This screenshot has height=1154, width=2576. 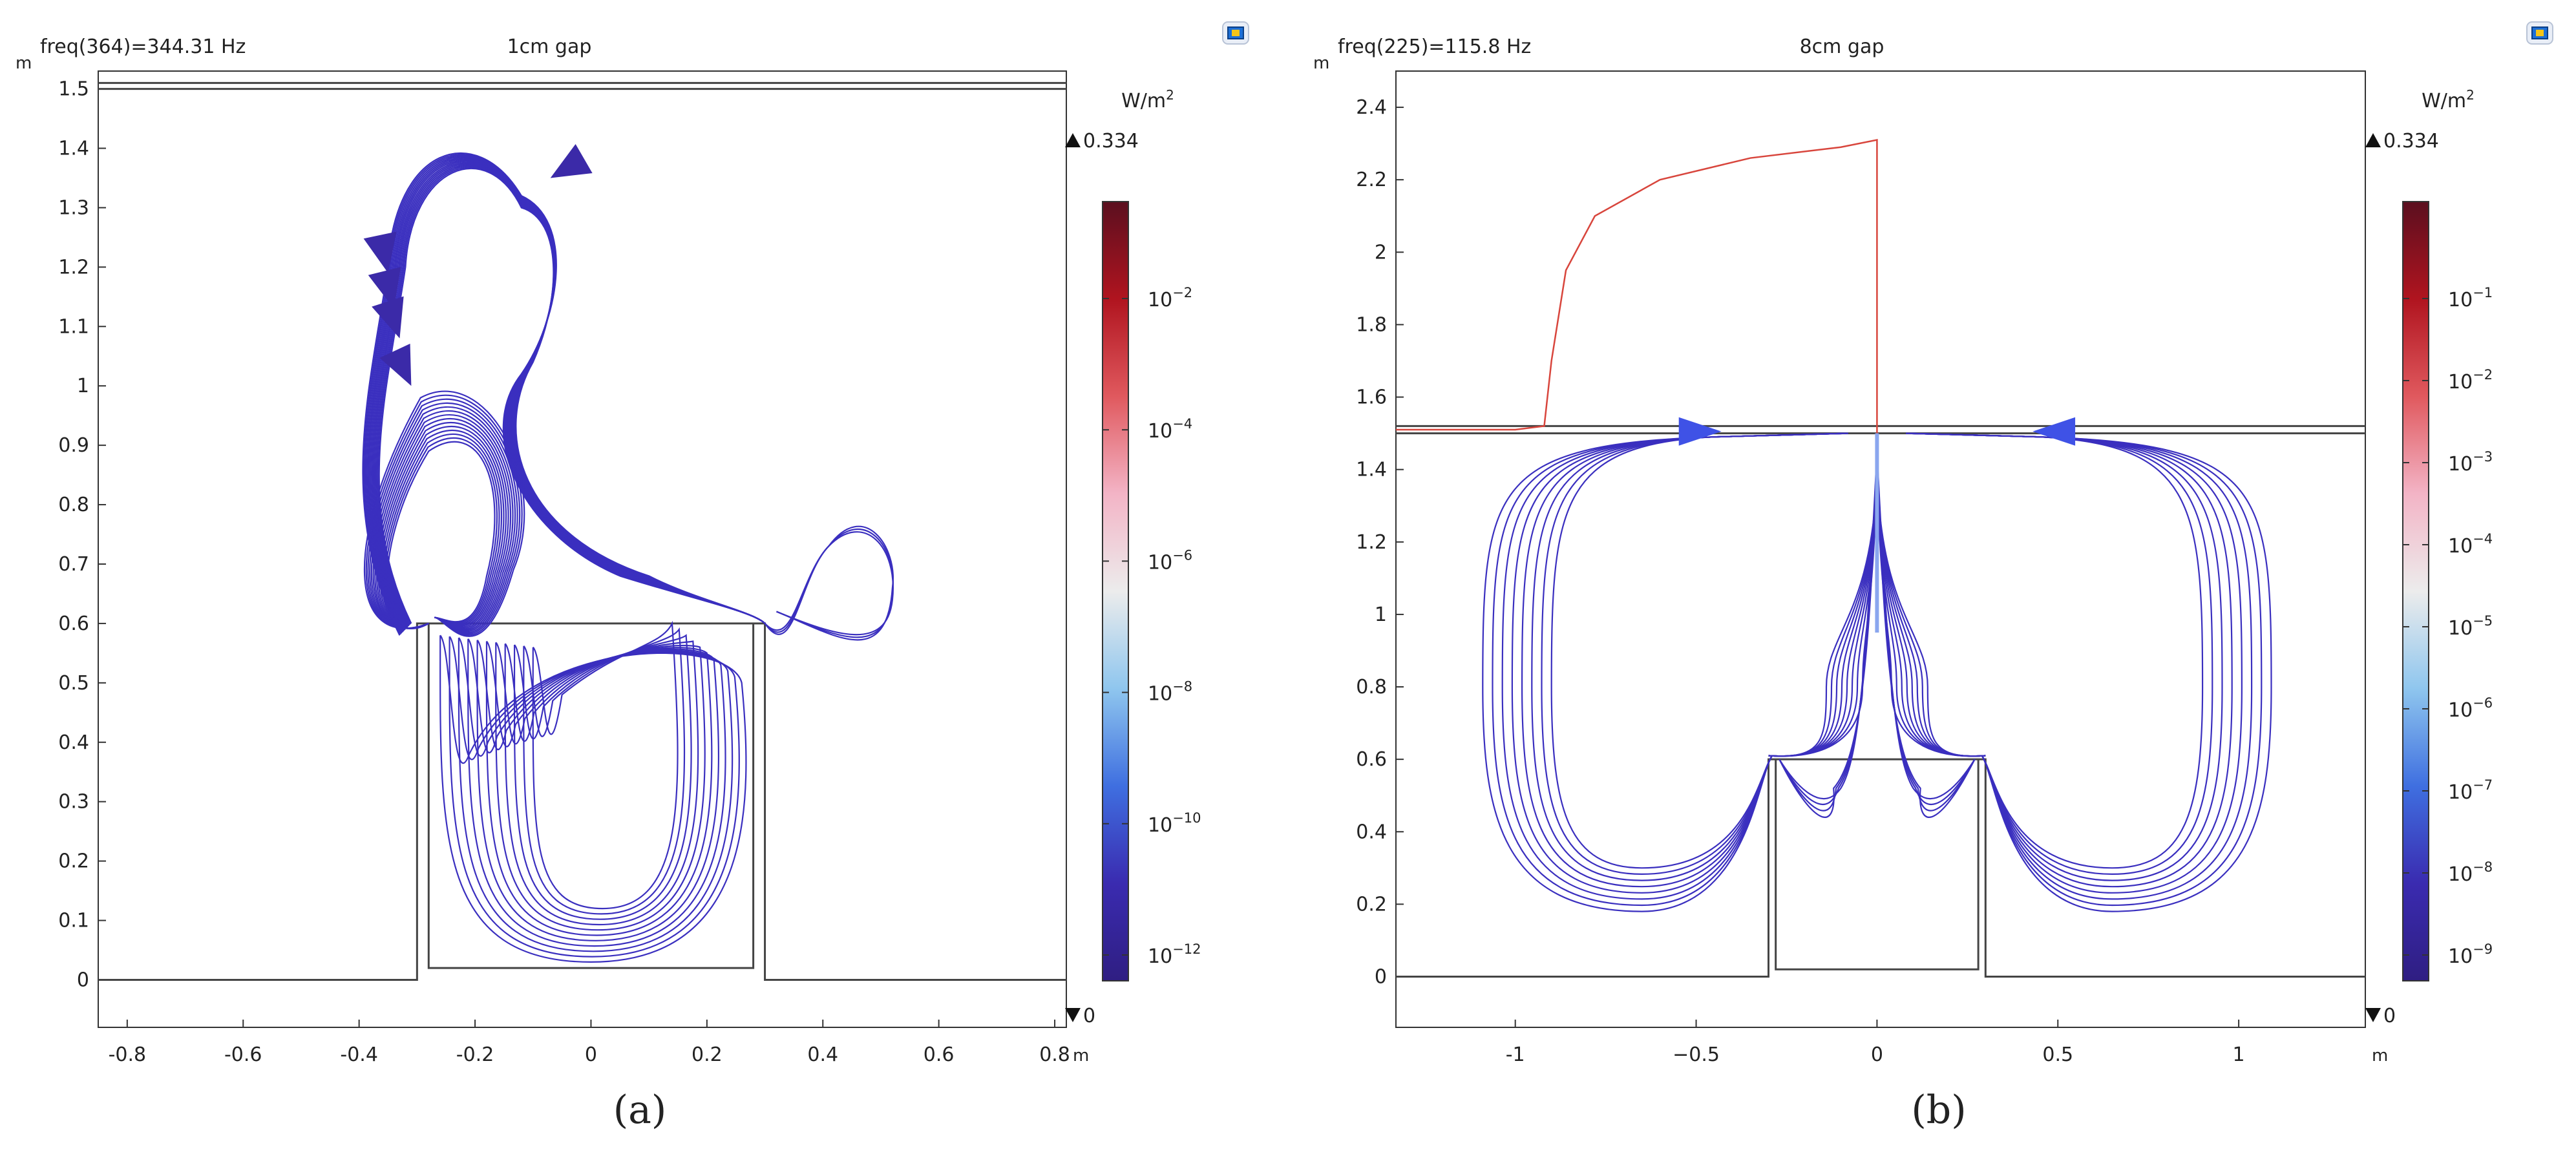 What do you see at coordinates (2483, 785) in the screenshot?
I see `colorbar-tick-exponent: −7` at bounding box center [2483, 785].